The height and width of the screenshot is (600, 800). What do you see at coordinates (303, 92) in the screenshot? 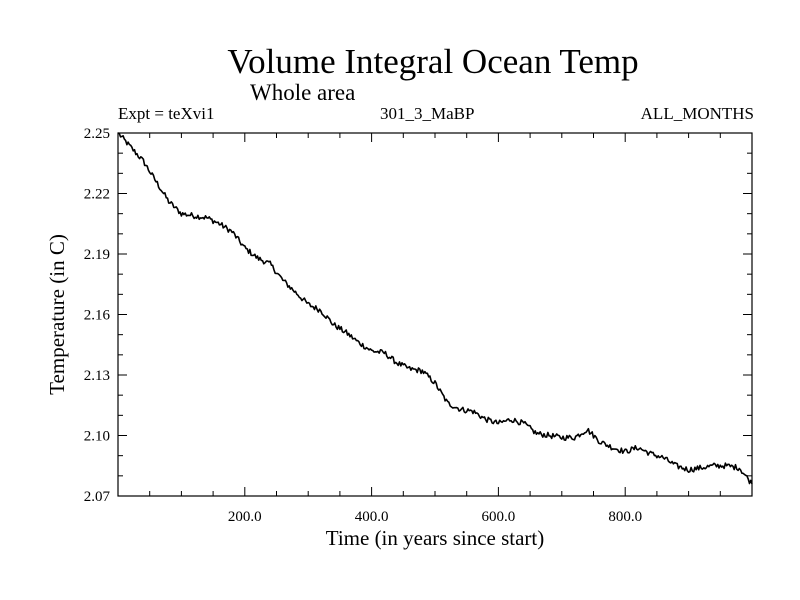
I see `chart-subtitle: Whole area` at bounding box center [303, 92].